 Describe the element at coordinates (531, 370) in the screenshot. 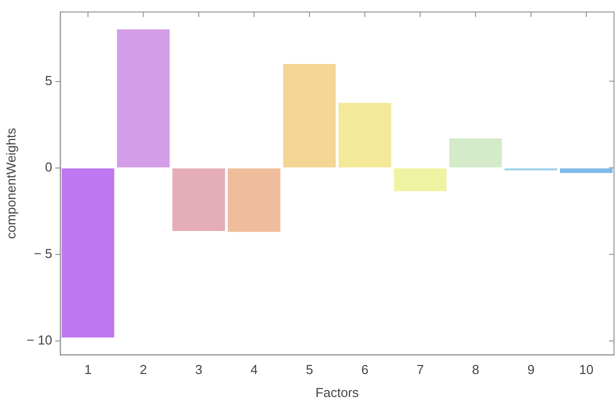

I see `x-tick-label: 9` at that location.